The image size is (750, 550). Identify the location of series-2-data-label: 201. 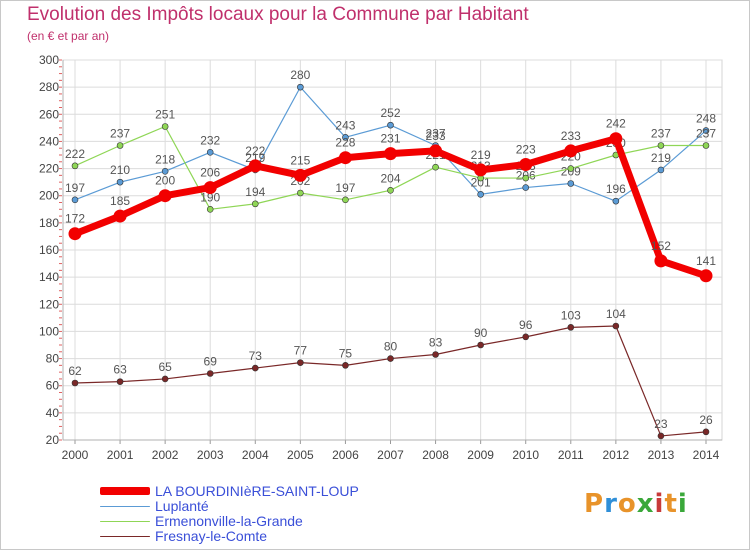
(481, 182).